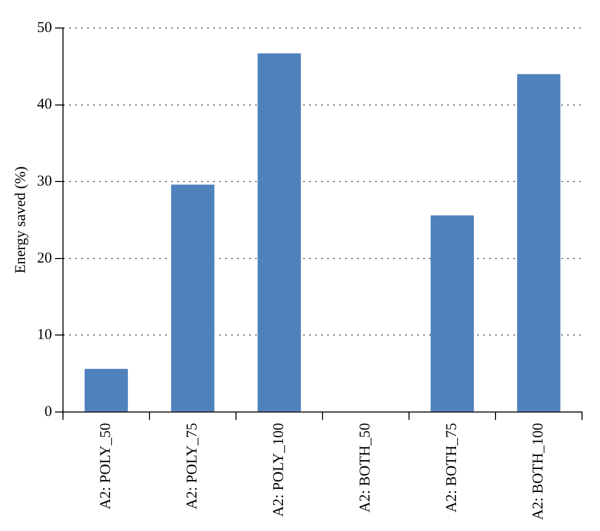 This screenshot has height=531, width=600. I want to click on y-axis-title: Energy saved (%), so click(20, 220).